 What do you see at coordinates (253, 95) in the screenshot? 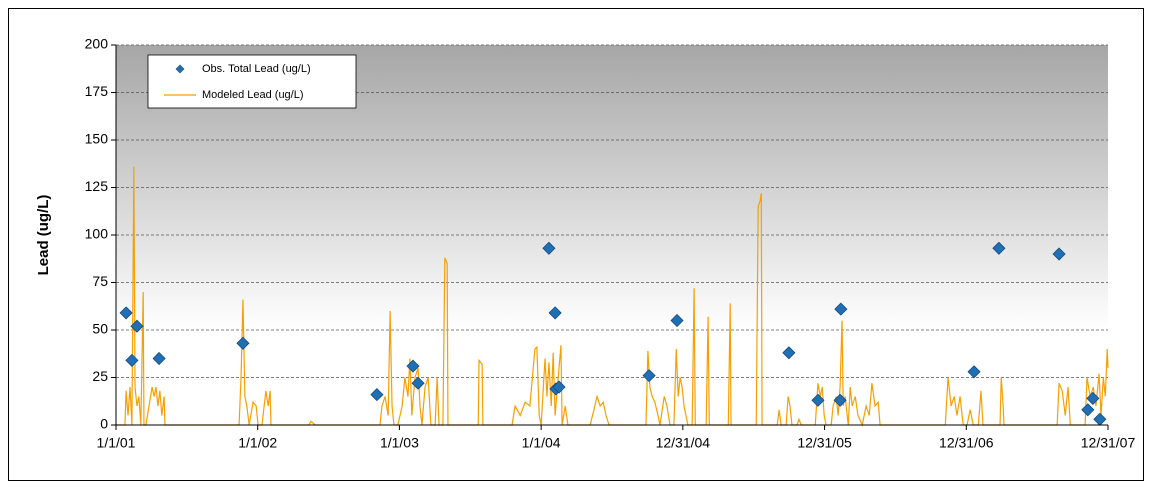
I see `legend-label: Modeled Lead (ug/L)` at bounding box center [253, 95].